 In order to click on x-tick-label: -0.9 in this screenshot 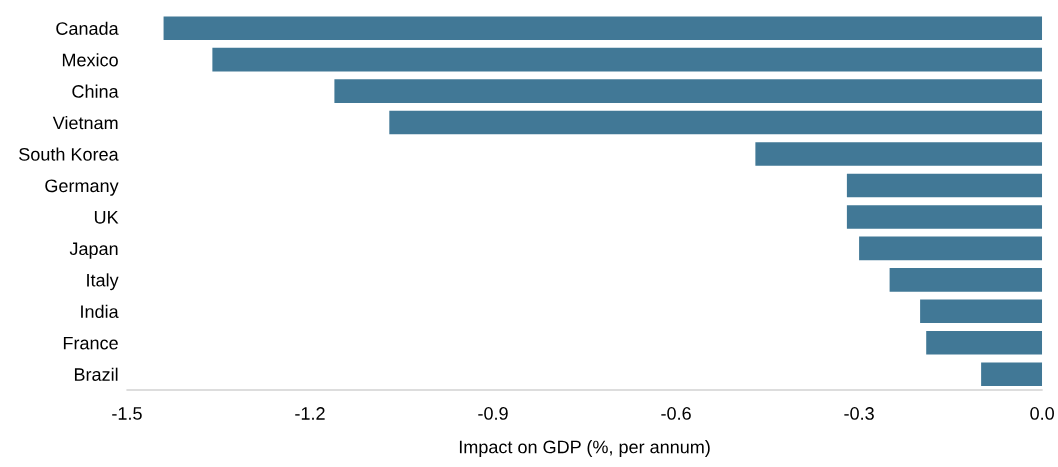, I will do `click(493, 413)`.